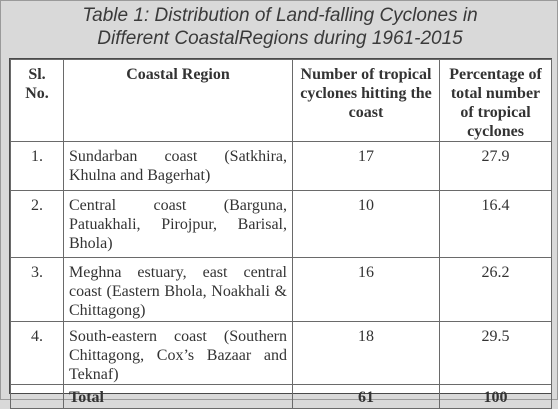 Image resolution: width=558 pixels, height=409 pixels. What do you see at coordinates (366, 353) in the screenshot?
I see `row-number: 18` at bounding box center [366, 353].